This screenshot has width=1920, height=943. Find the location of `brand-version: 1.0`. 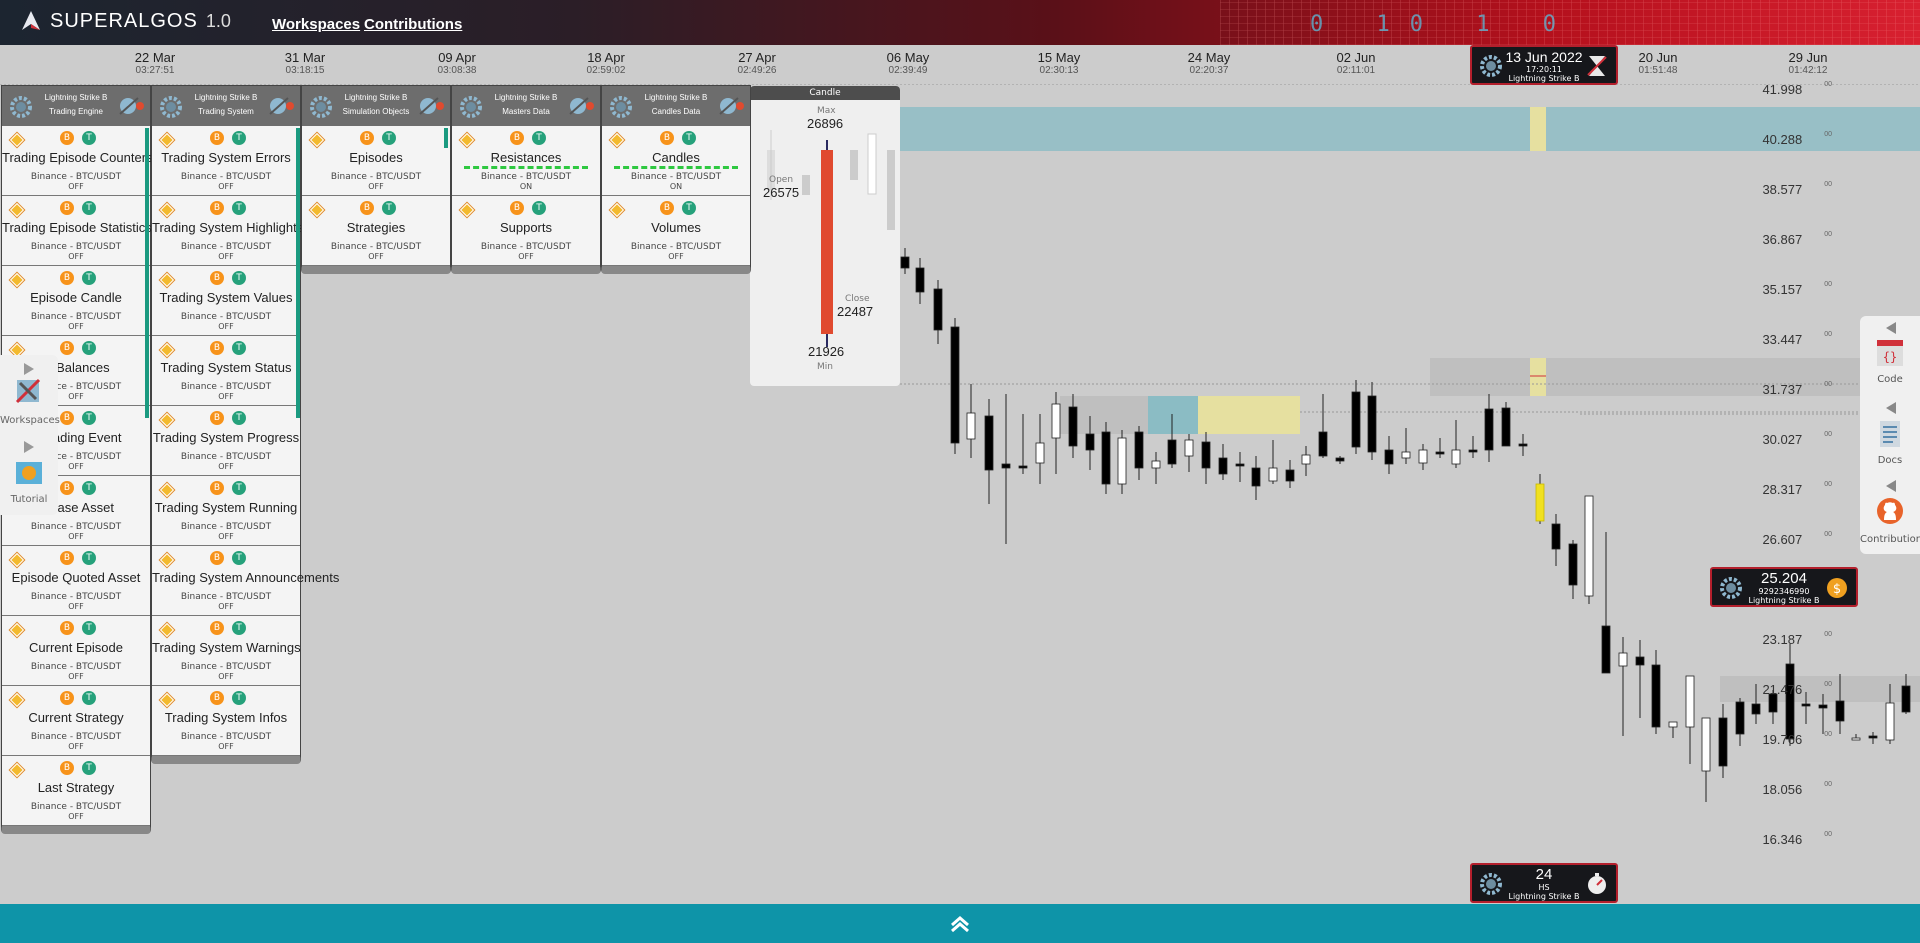

brand-version: 1.0 is located at coordinates (218, 20).